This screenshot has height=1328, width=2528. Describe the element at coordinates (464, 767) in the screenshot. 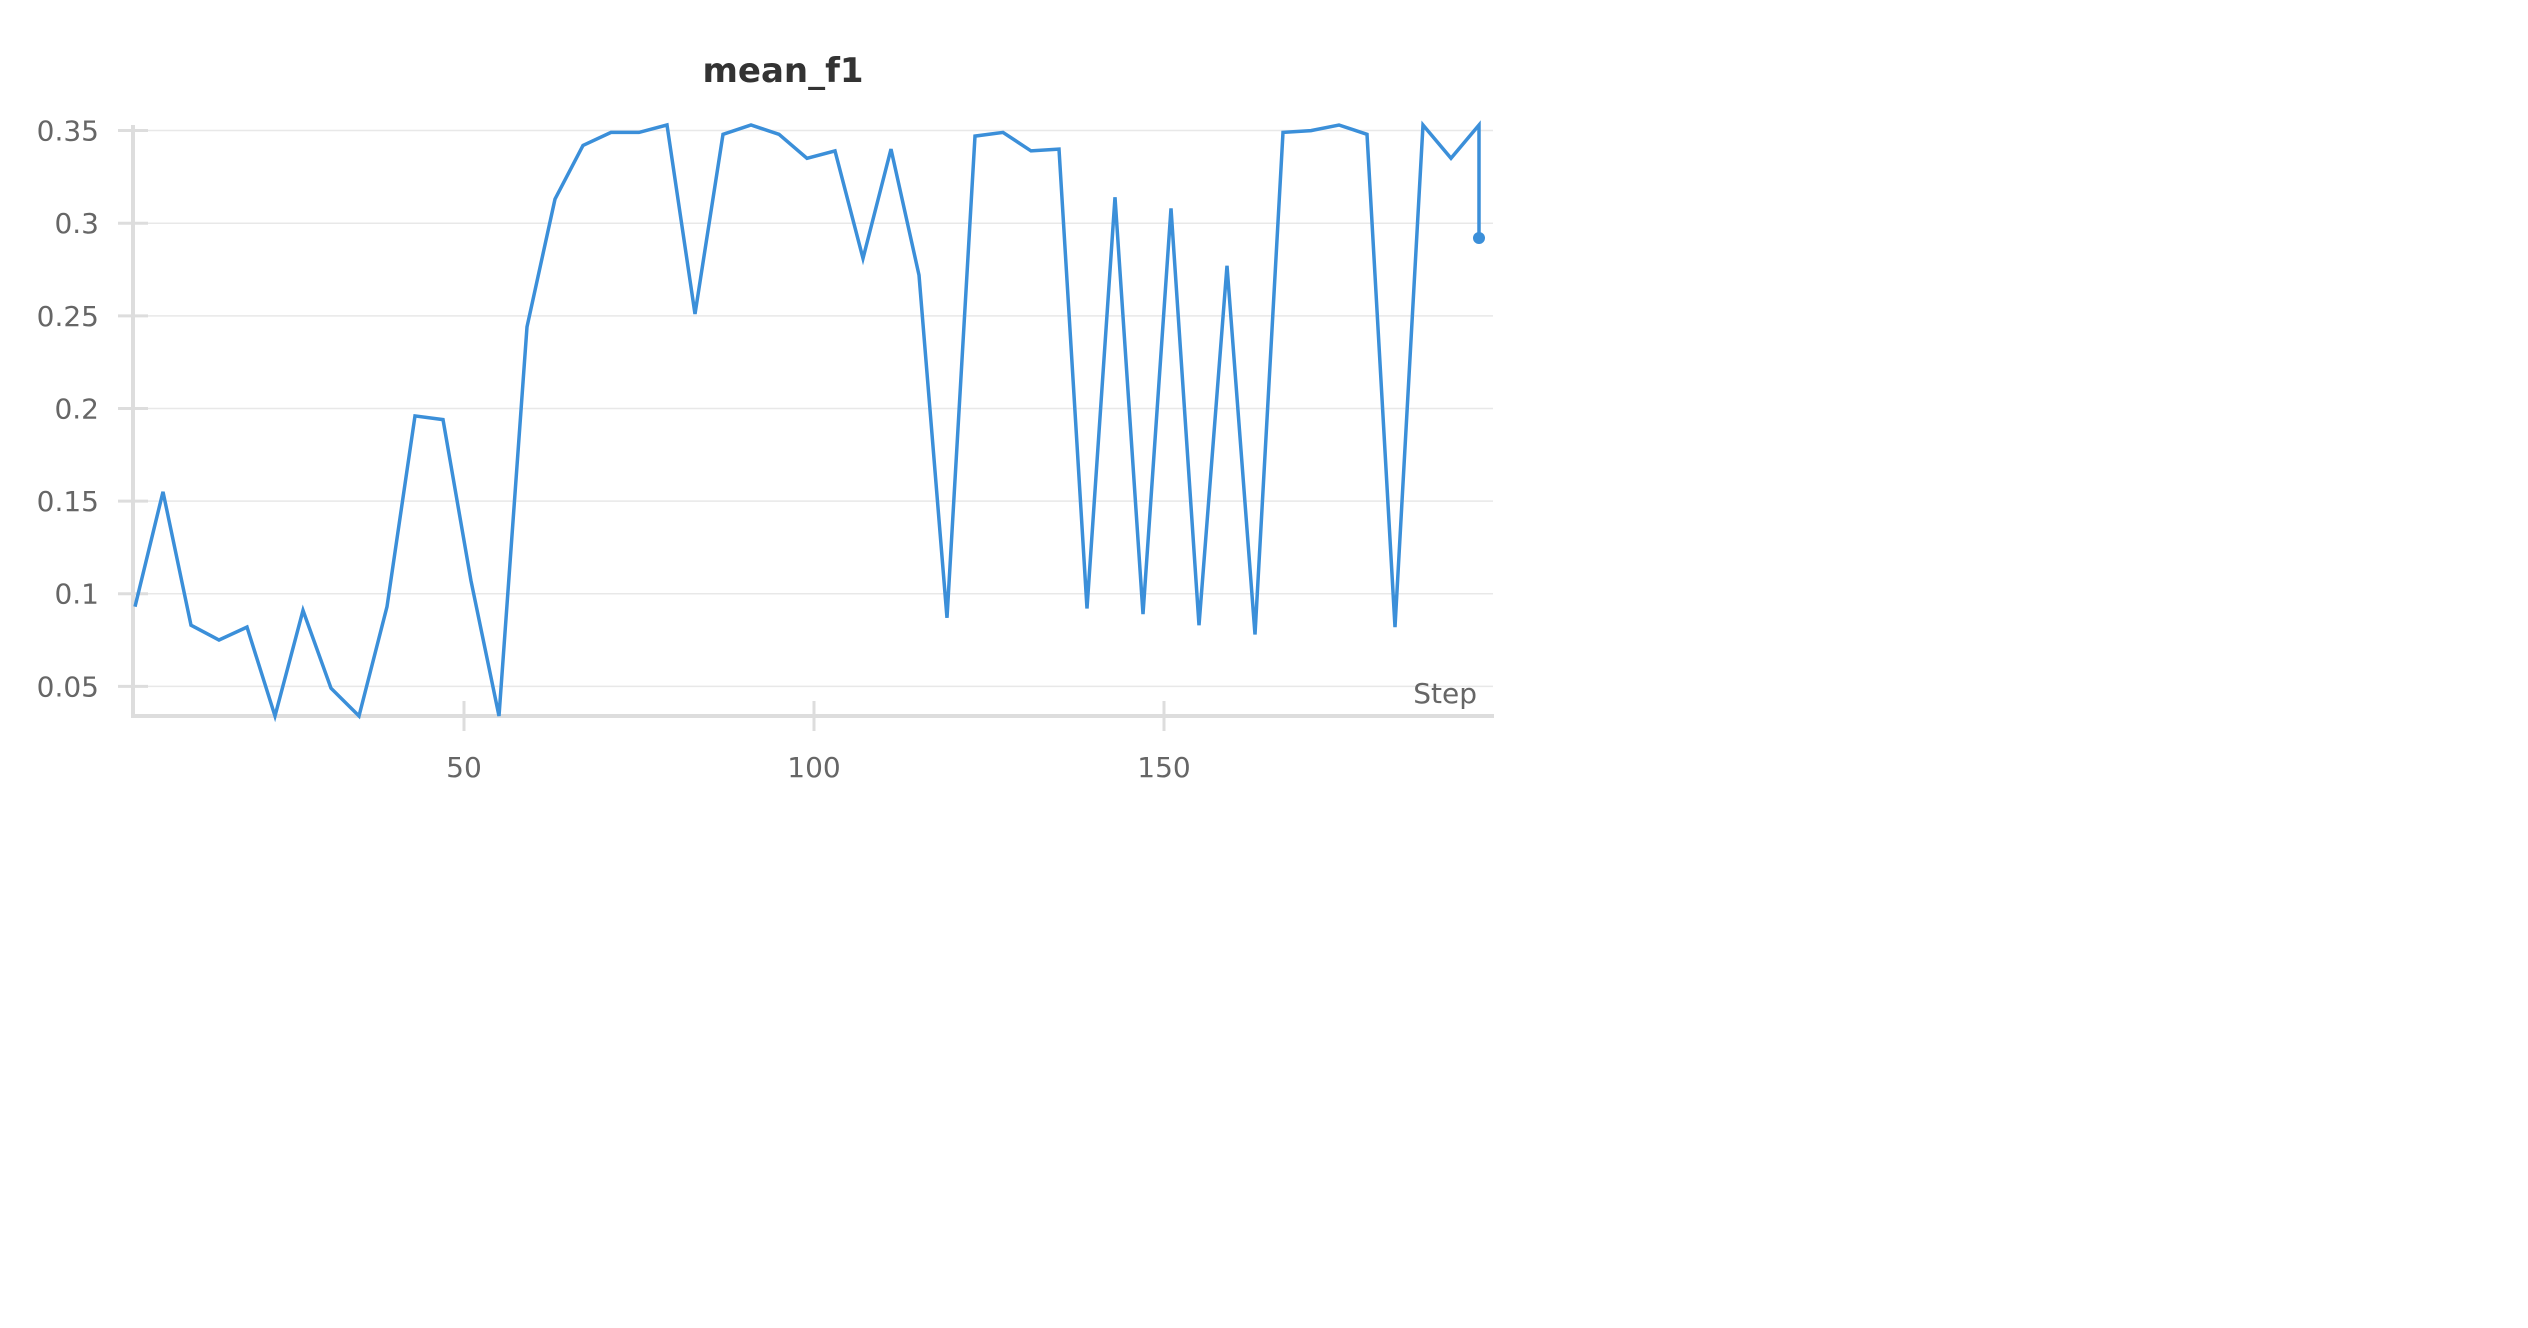

I see `x-tick-label: 50` at that location.